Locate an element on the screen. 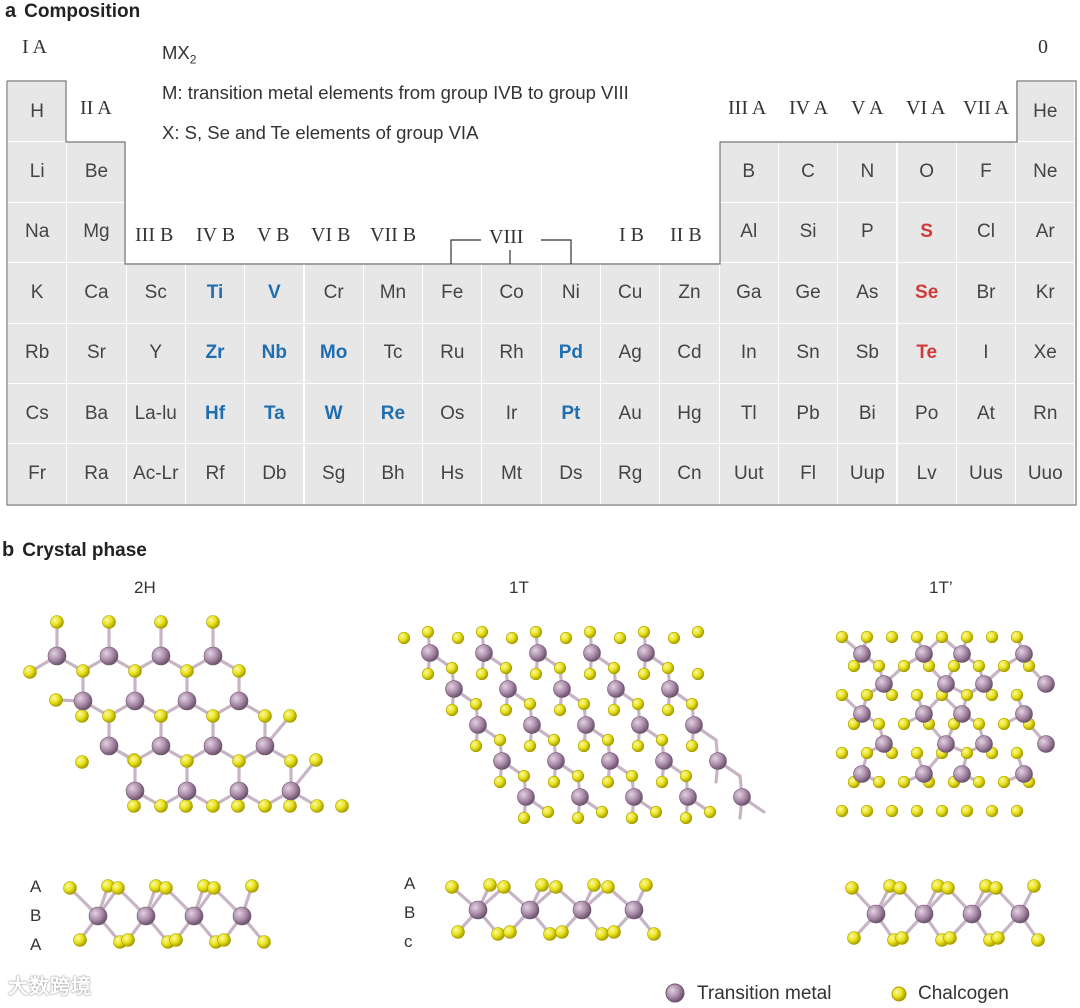  element-cell-na: Na is located at coordinates (38, 233).